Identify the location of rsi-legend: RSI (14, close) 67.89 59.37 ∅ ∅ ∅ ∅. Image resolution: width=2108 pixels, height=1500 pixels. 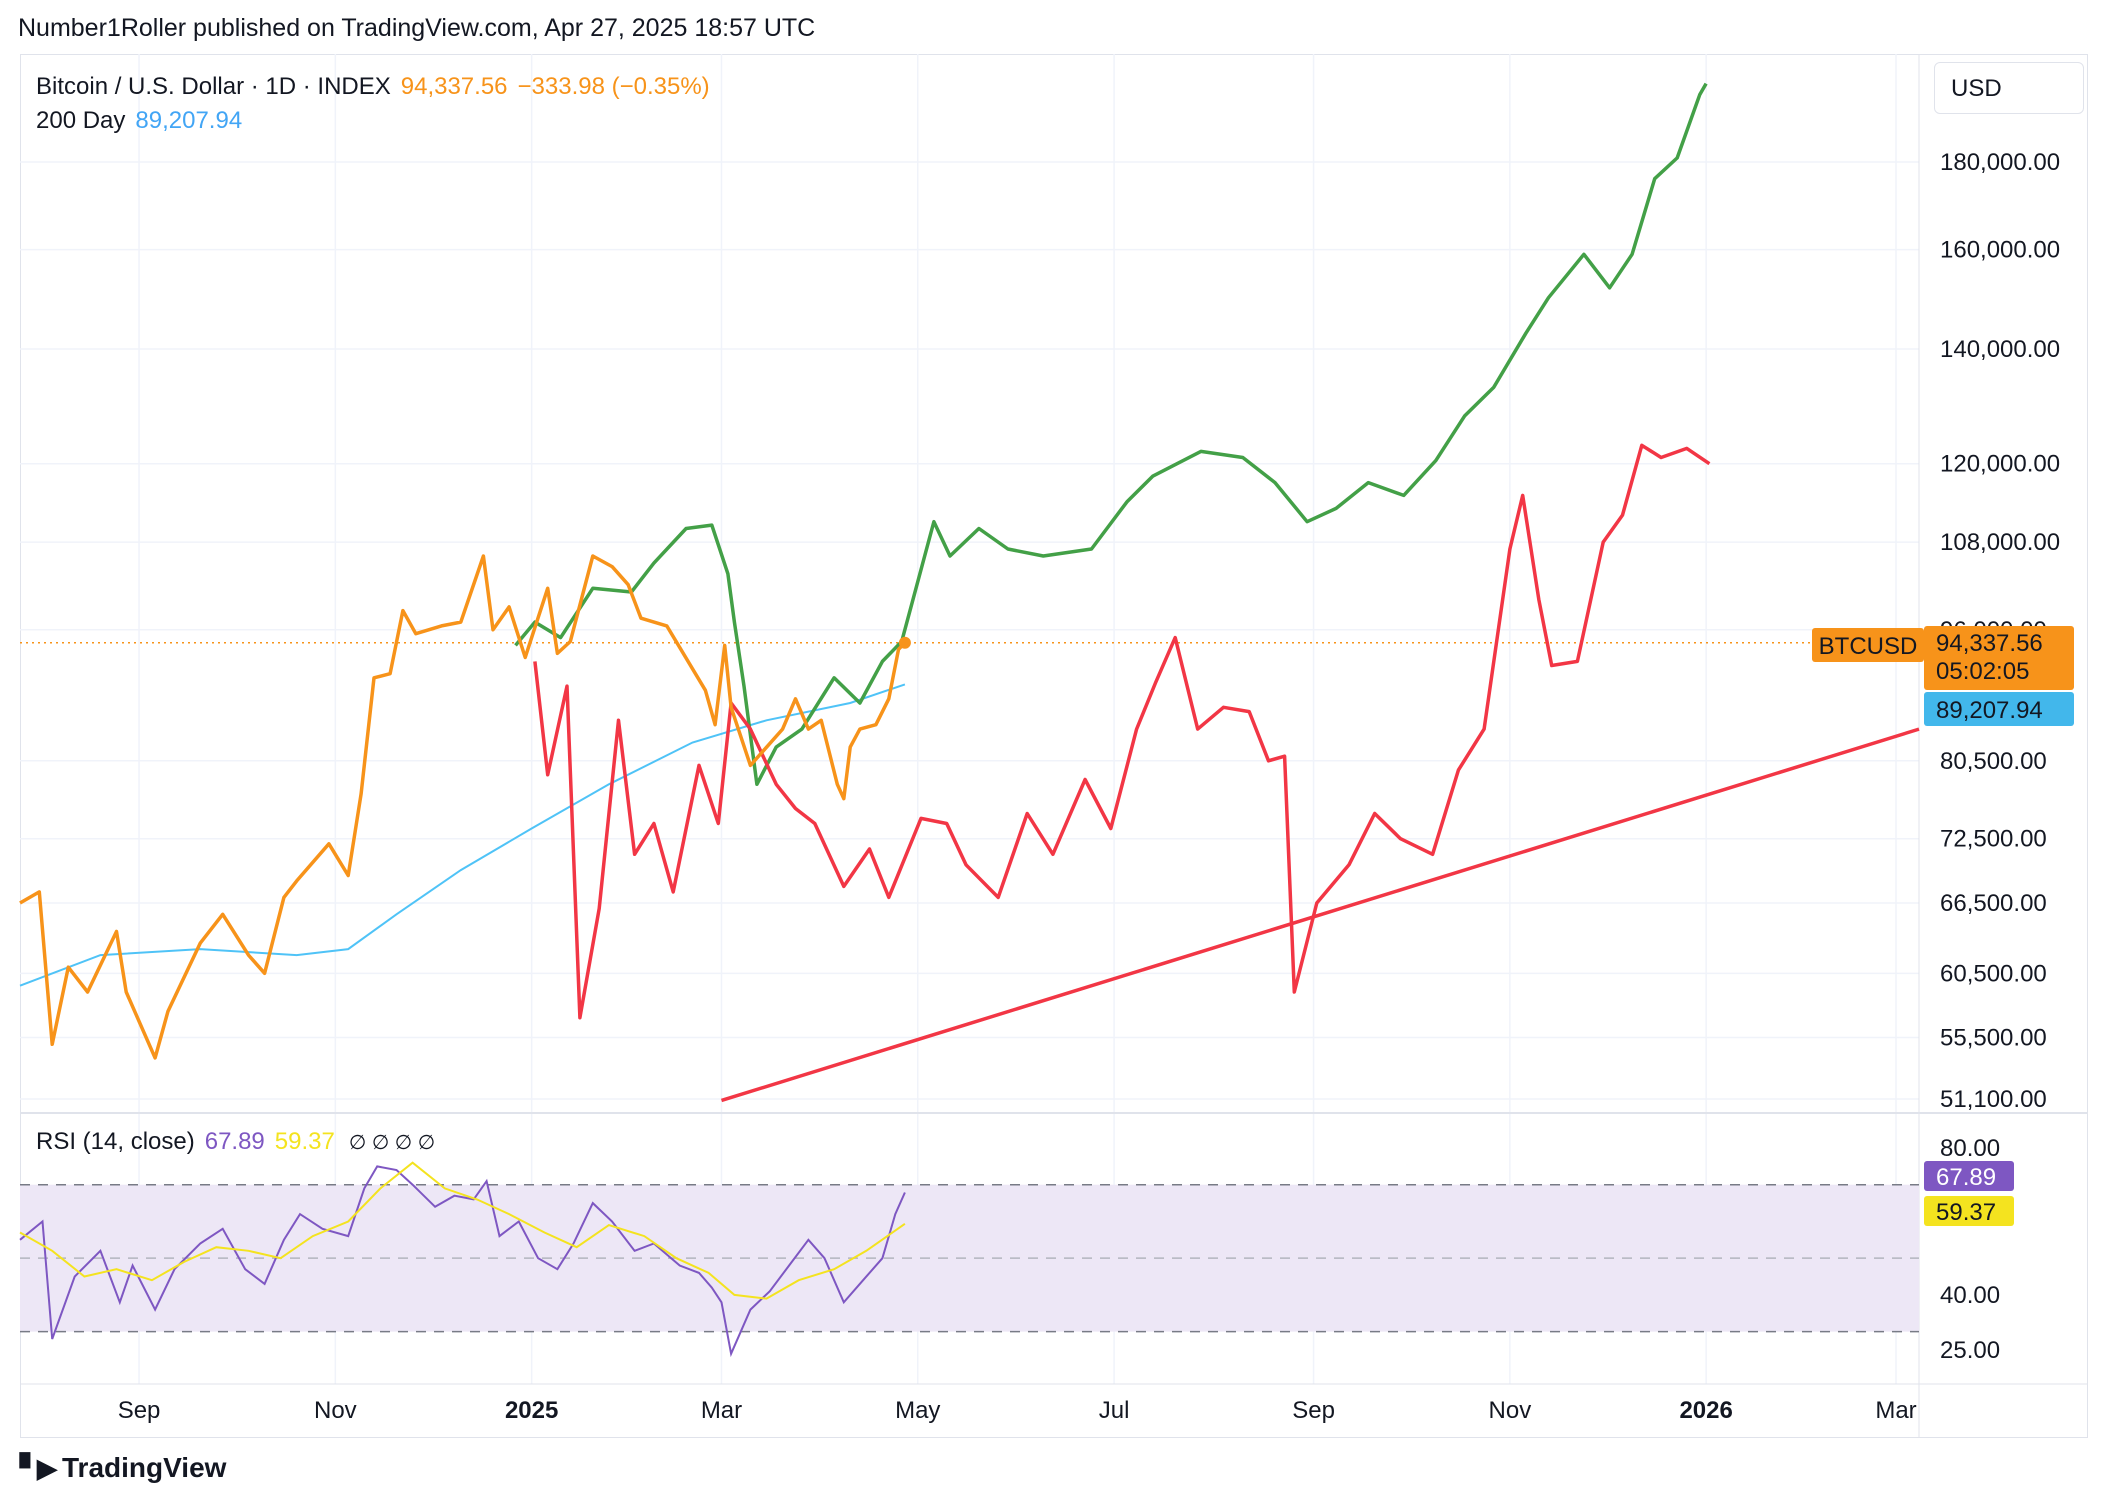
(235, 1142).